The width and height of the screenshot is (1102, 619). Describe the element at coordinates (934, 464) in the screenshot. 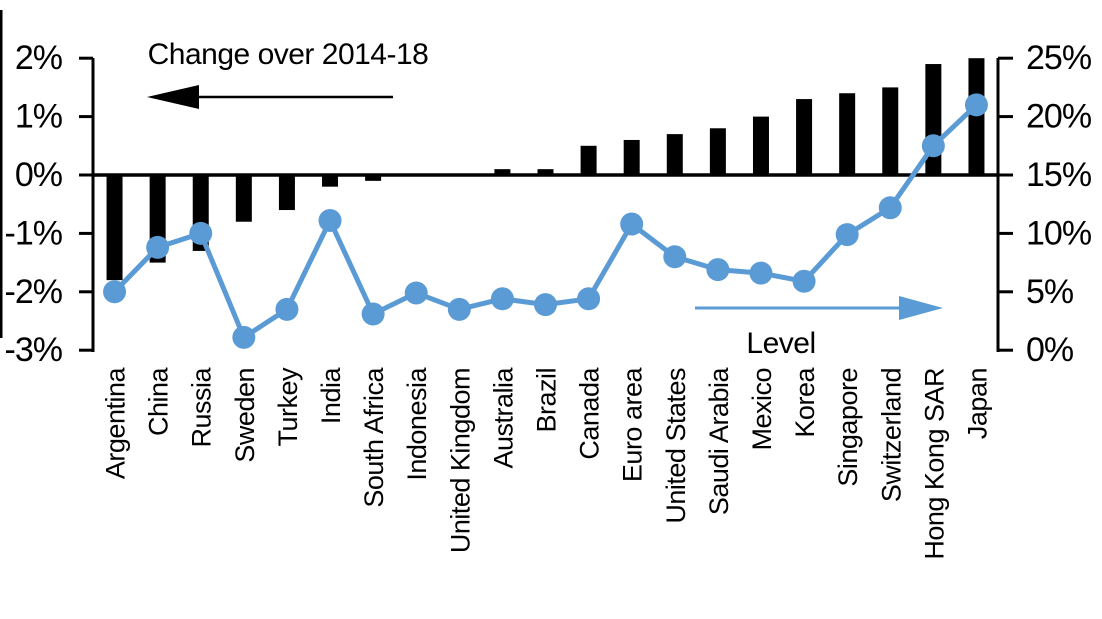

I see `category-label-hong-kong-sar: Hong Kong SAR` at that location.